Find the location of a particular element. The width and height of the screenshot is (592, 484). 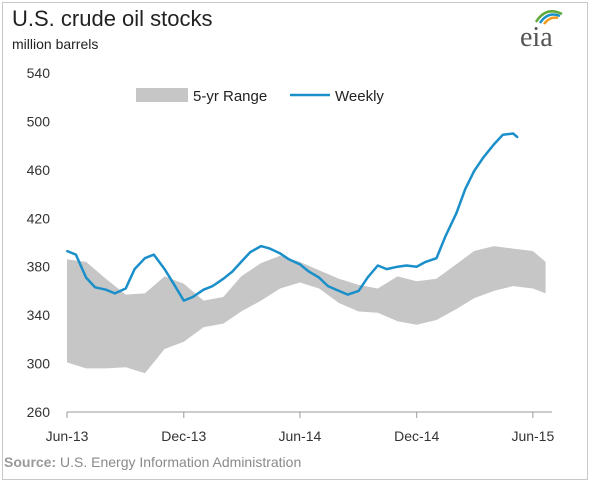

logo-text: eia is located at coordinates (536, 36).